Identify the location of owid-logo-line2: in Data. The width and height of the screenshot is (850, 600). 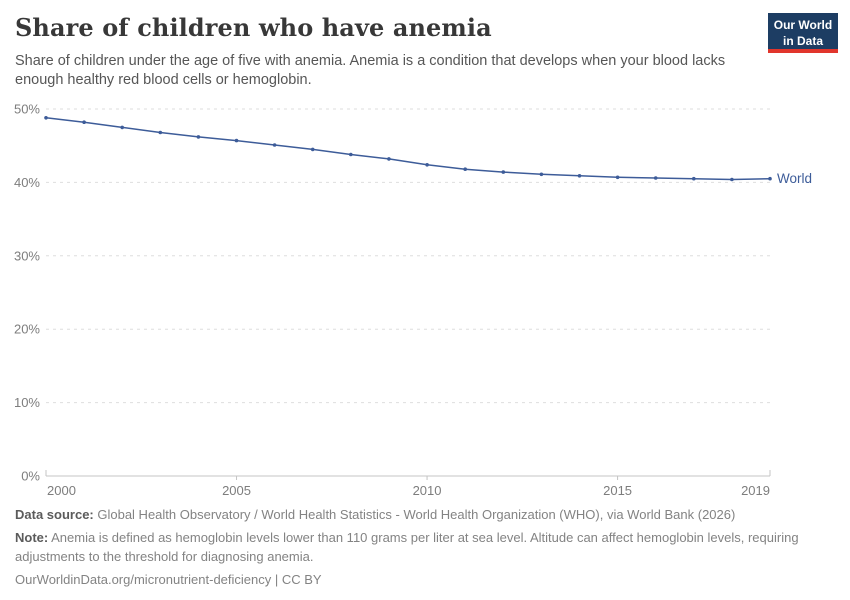
(802, 41).